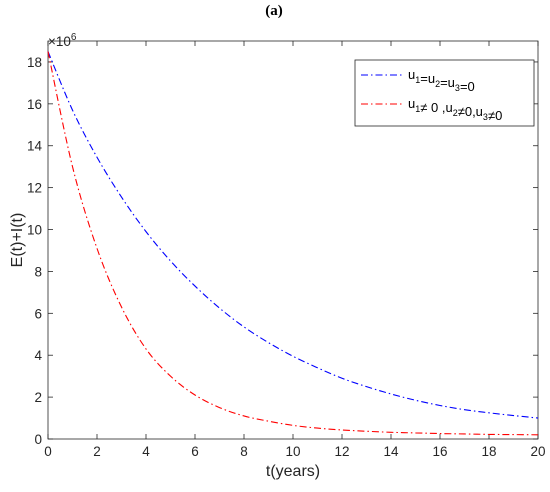 The height and width of the screenshot is (492, 550). What do you see at coordinates (195, 451) in the screenshot?
I see `x-tick-label: 6` at bounding box center [195, 451].